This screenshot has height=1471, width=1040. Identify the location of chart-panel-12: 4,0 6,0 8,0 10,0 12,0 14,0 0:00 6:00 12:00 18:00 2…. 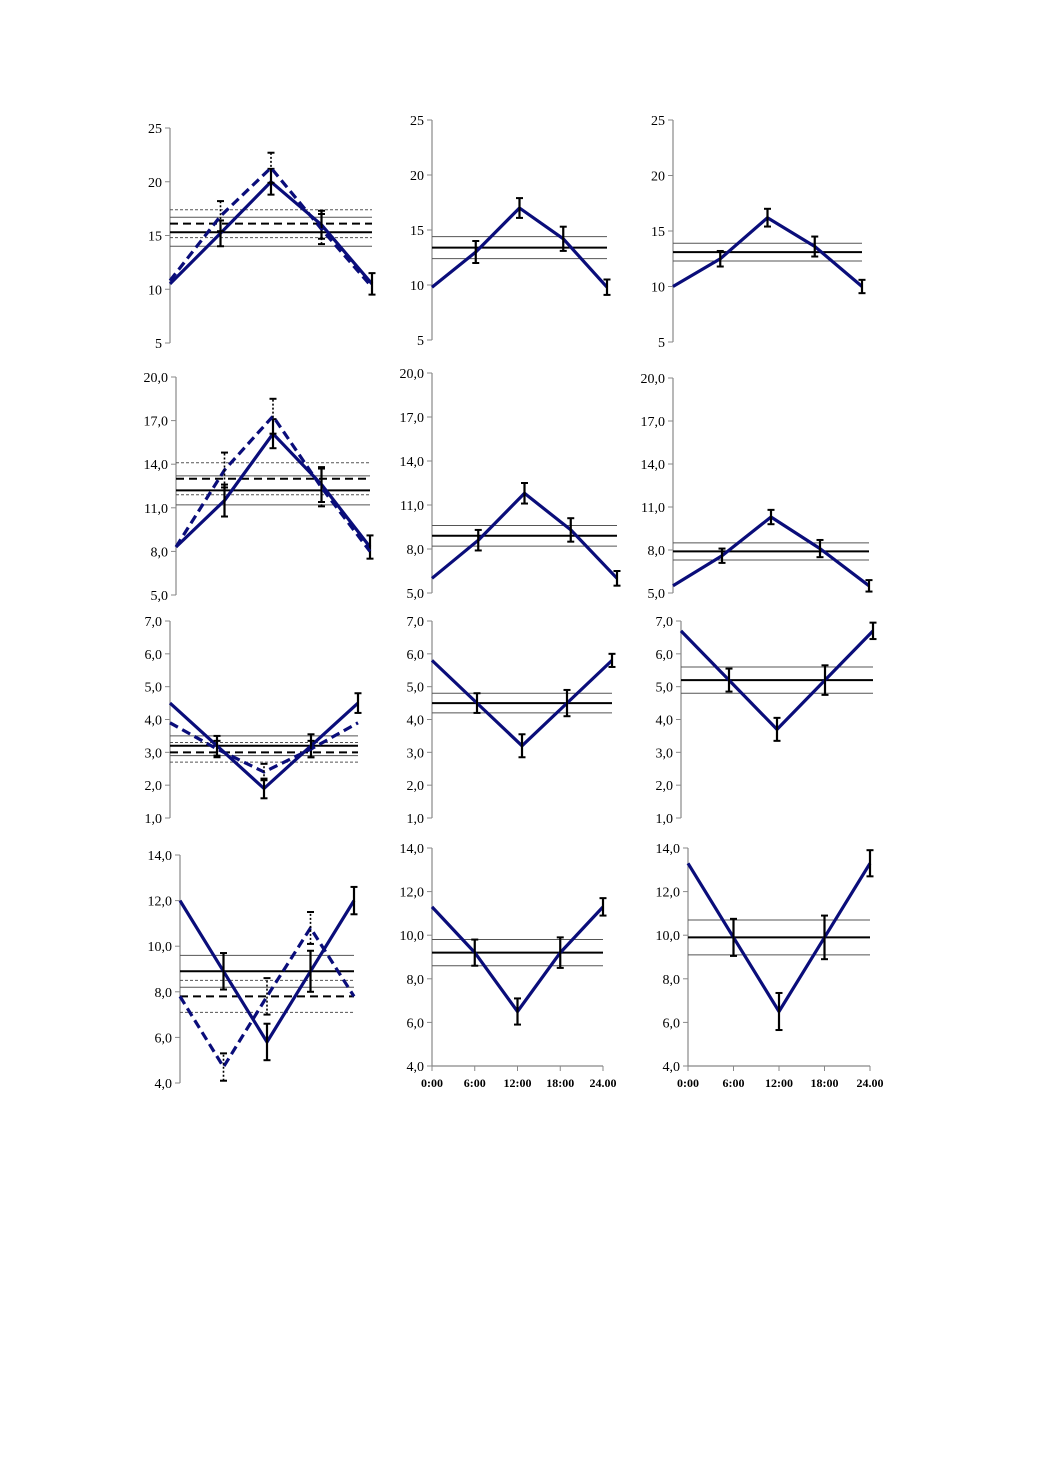
(770, 966).